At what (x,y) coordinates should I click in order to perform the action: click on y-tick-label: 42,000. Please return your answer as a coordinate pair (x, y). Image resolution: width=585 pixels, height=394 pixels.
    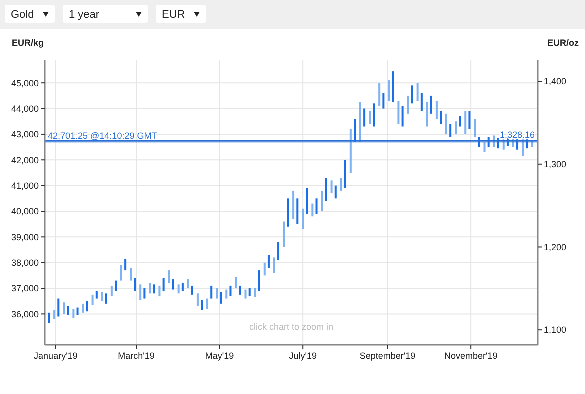
    Looking at the image, I should click on (25, 160).